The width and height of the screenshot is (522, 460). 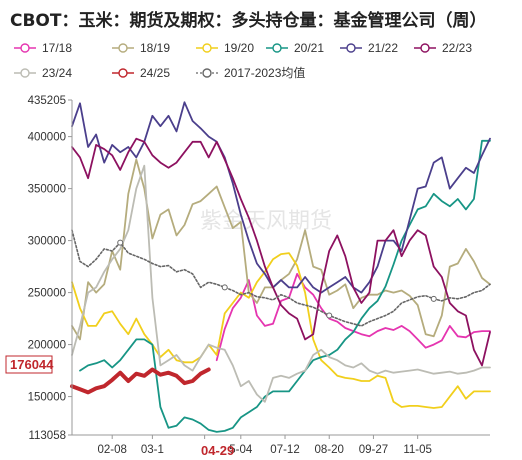 I want to click on legend-item: 20/21, so click(x=295, y=48).